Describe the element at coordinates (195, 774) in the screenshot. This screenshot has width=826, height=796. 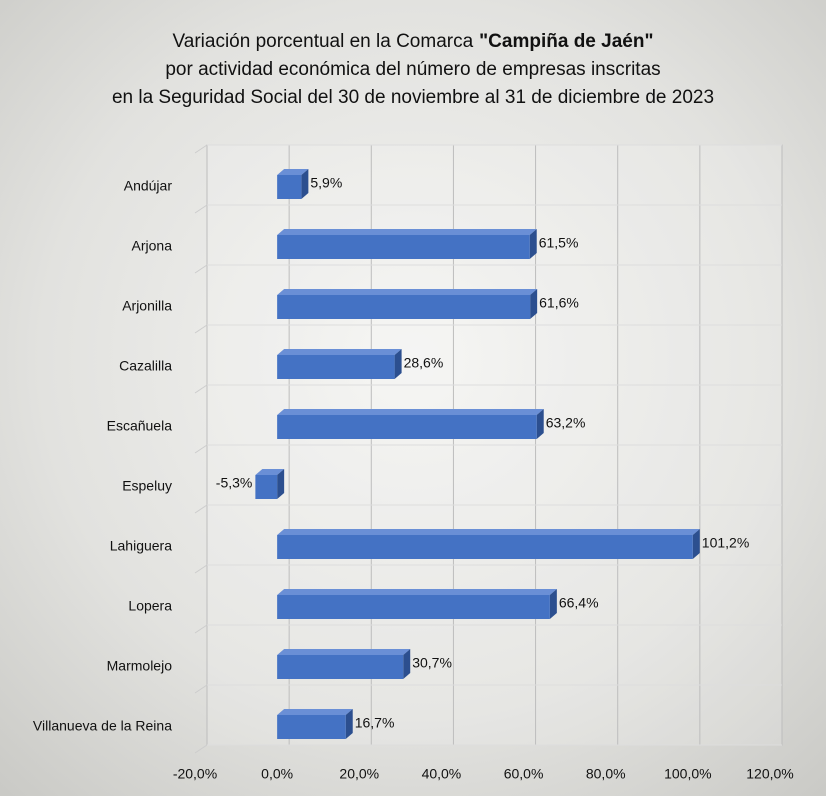
I see `x-tick-label: -20,0%` at that location.